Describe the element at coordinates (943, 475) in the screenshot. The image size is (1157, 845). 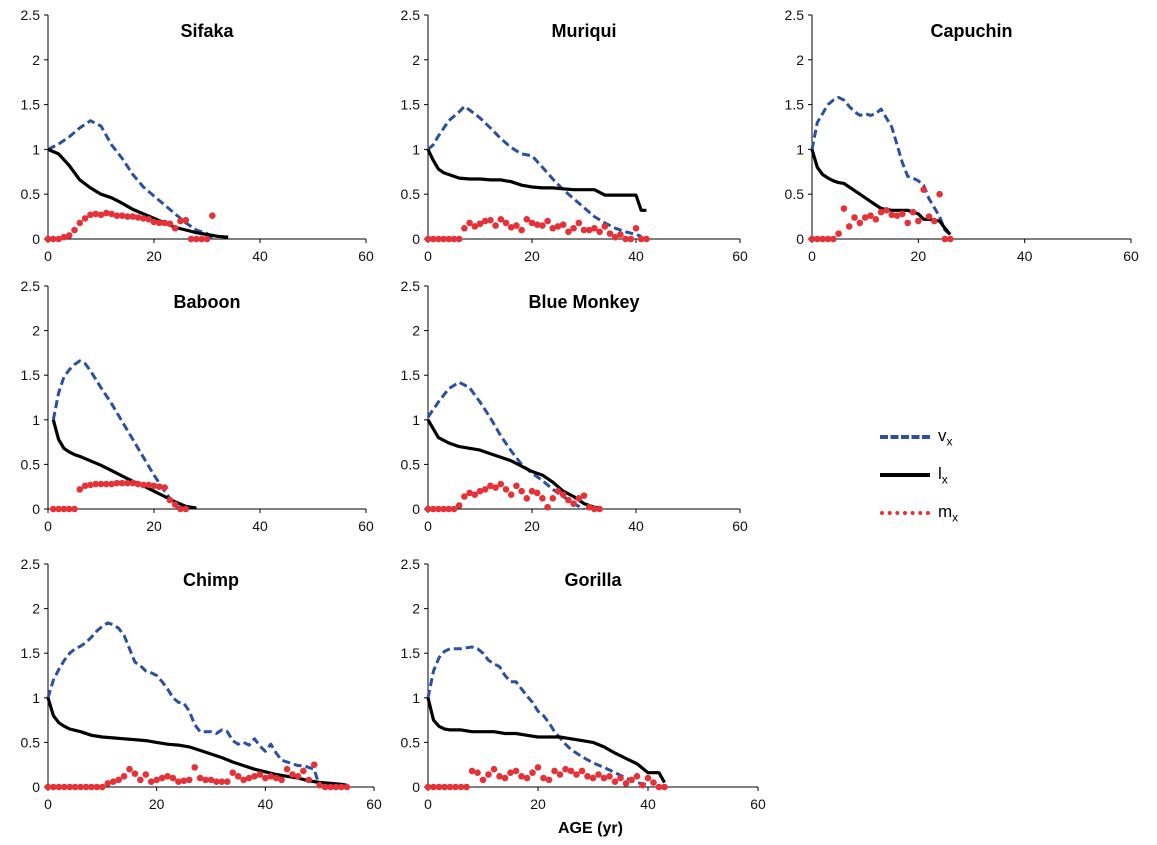
I see `legend-label-lx: lx` at that location.